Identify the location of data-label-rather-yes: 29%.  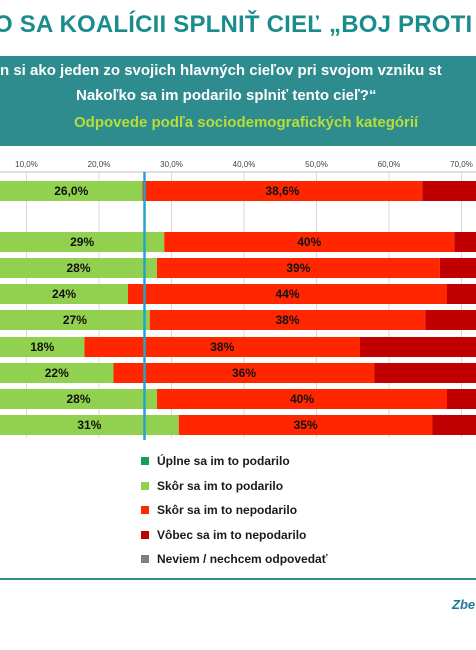
(82, 242).